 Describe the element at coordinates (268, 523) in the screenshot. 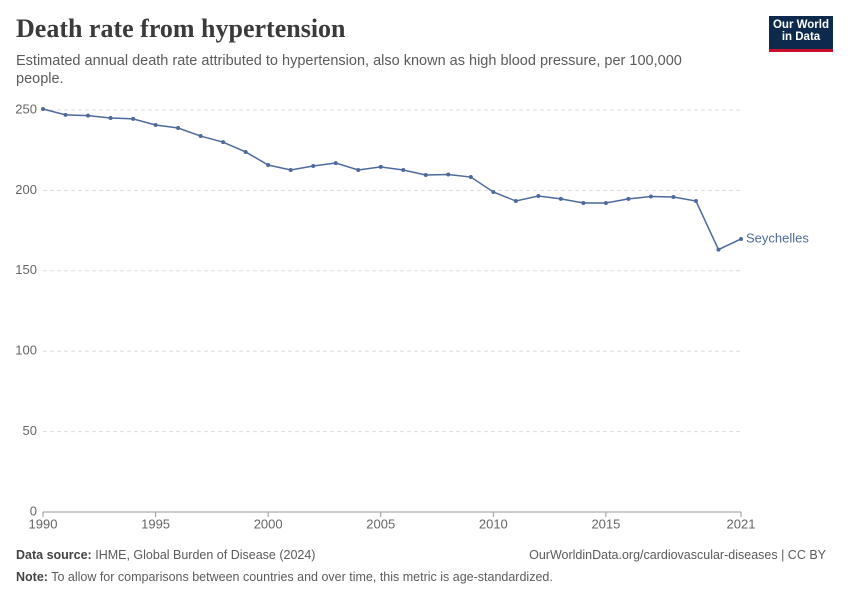

I see `x-tick-label: 2000` at that location.